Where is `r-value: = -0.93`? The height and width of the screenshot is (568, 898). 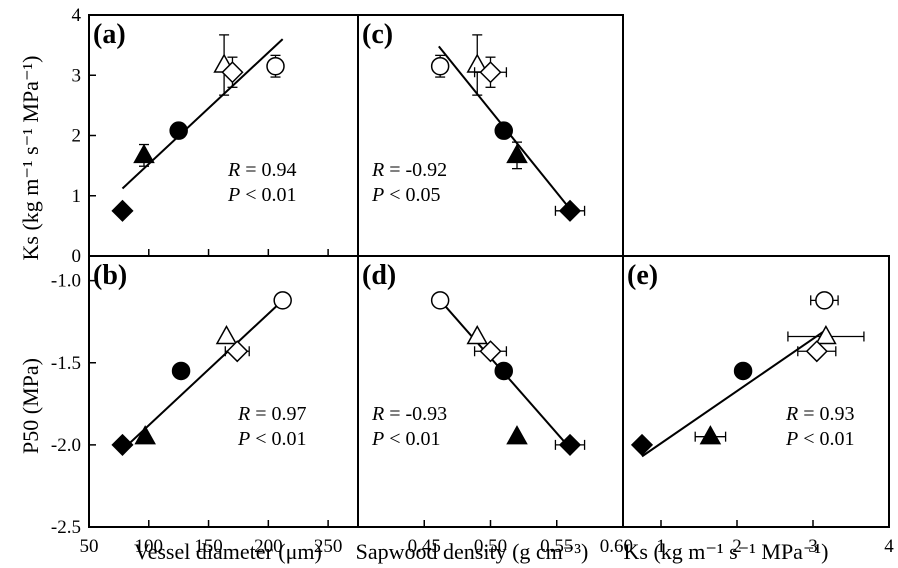 r-value: = -0.93 is located at coordinates (415, 414).